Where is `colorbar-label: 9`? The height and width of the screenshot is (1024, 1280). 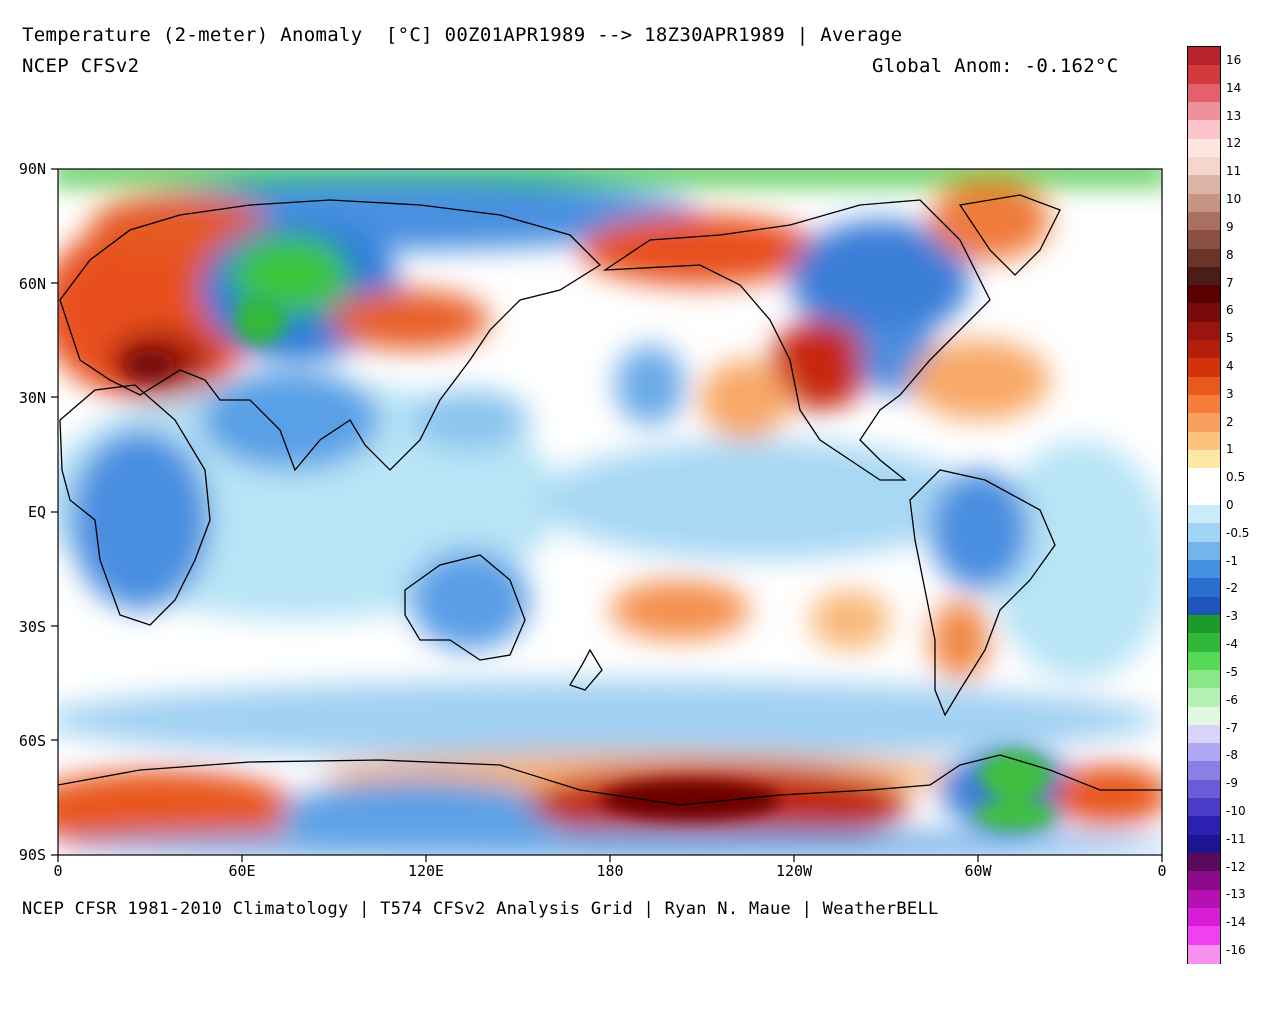 colorbar-label: 9 is located at coordinates (1230, 226).